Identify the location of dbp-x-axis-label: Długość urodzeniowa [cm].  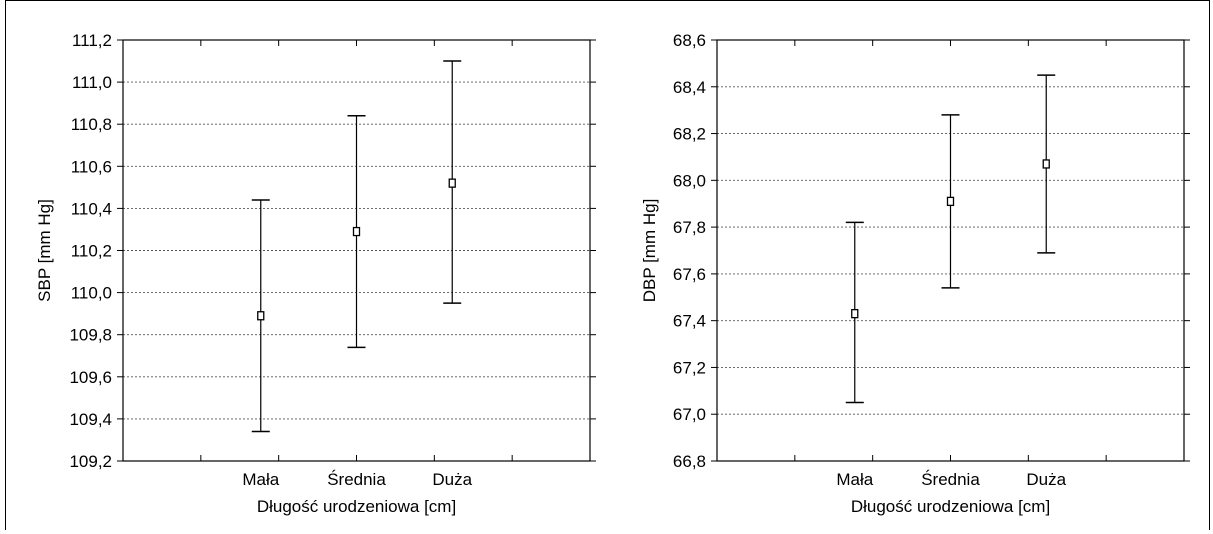
(950, 506).